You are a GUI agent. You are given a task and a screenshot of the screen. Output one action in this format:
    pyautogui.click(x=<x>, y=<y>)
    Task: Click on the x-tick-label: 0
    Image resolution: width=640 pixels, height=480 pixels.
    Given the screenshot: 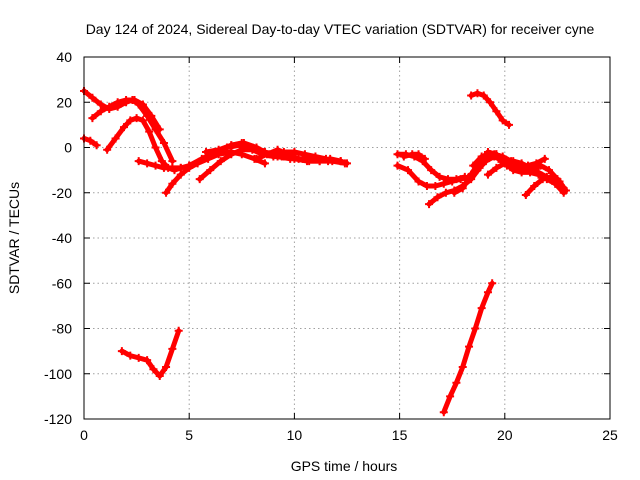 What is the action you would take?
    pyautogui.click(x=84, y=435)
    